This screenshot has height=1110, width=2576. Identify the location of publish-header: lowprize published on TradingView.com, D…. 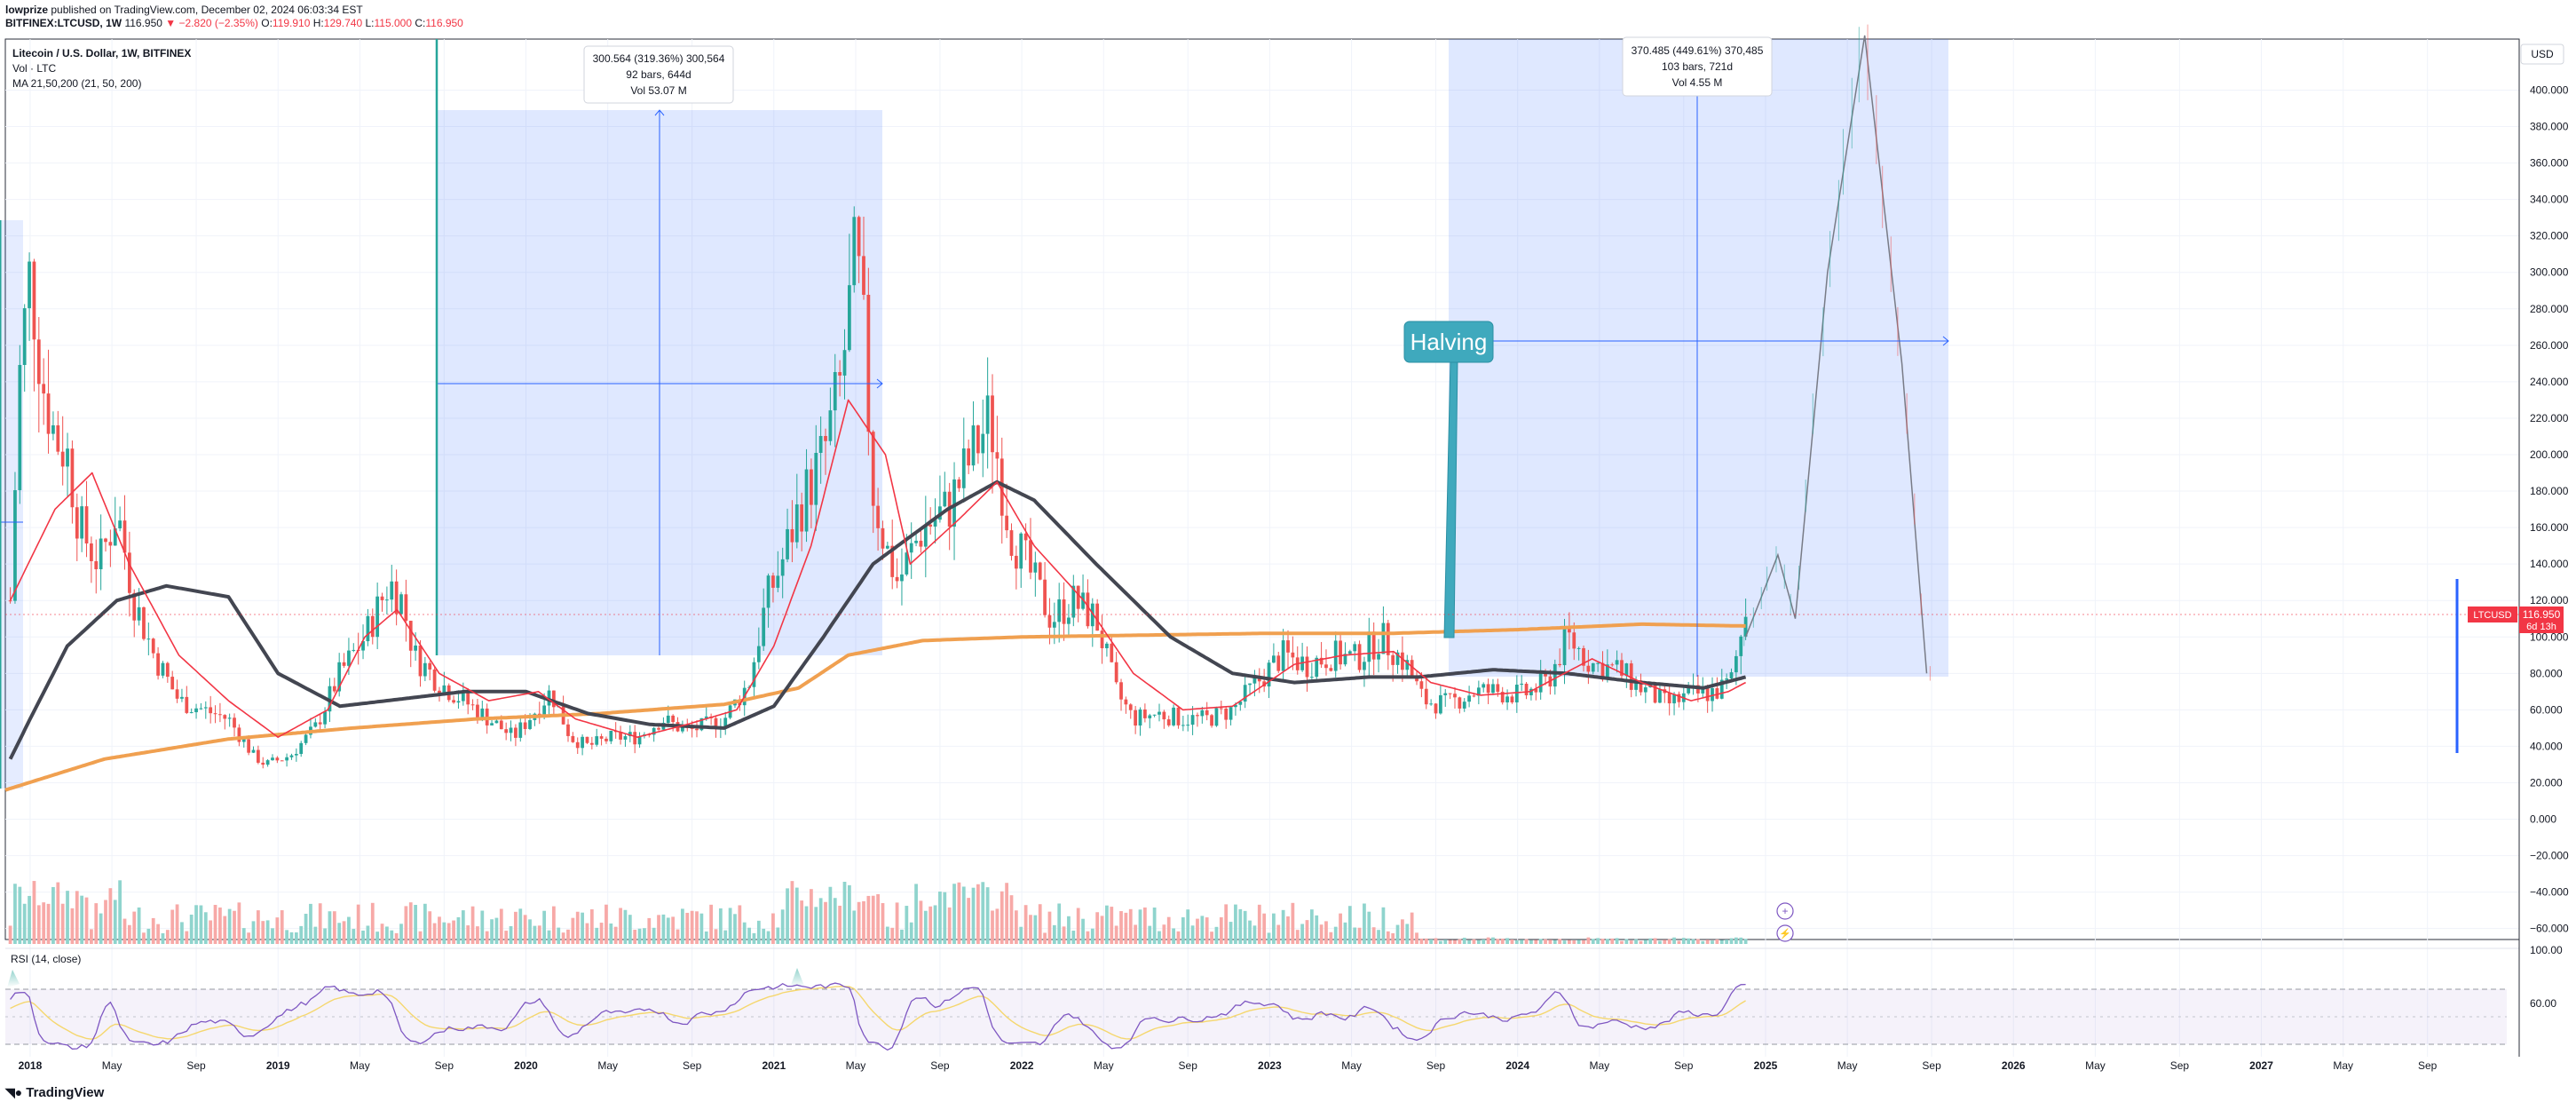
(234, 17).